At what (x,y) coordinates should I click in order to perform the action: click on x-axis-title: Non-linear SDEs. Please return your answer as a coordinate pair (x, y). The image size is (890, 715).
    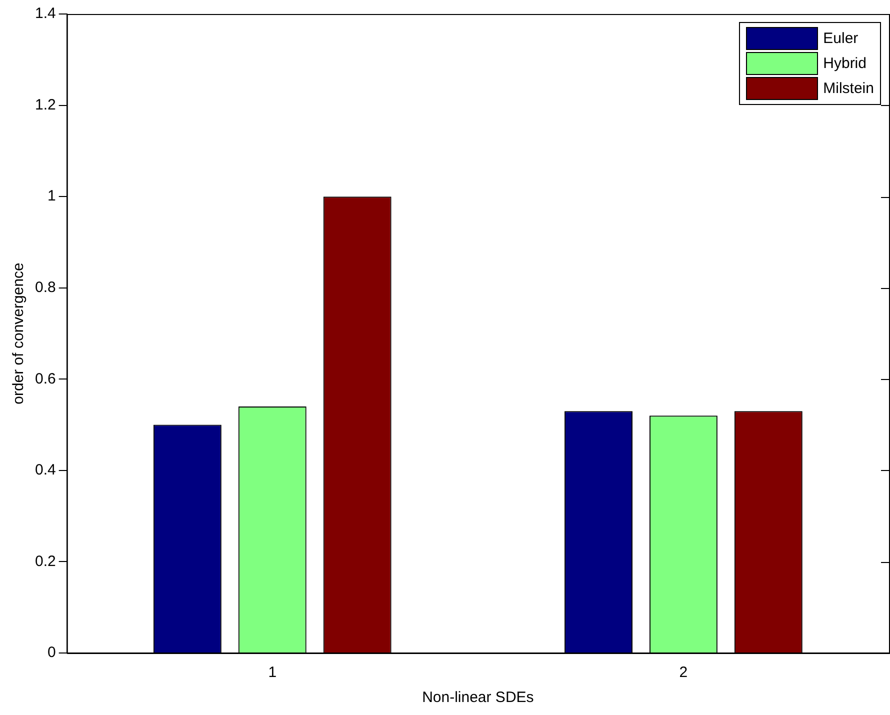
    Looking at the image, I should click on (478, 697).